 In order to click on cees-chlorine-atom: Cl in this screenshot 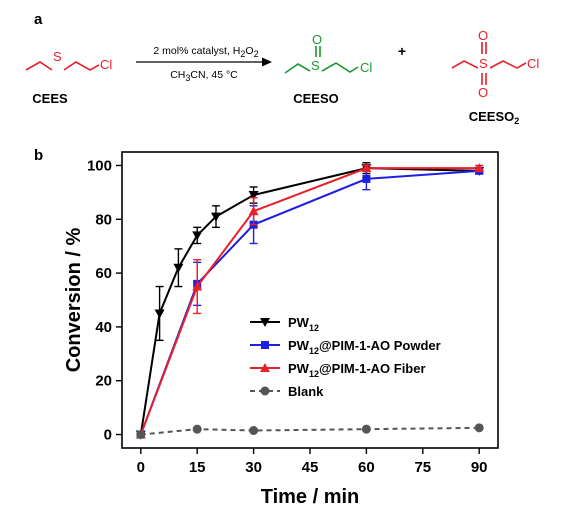, I will do `click(106, 64)`.